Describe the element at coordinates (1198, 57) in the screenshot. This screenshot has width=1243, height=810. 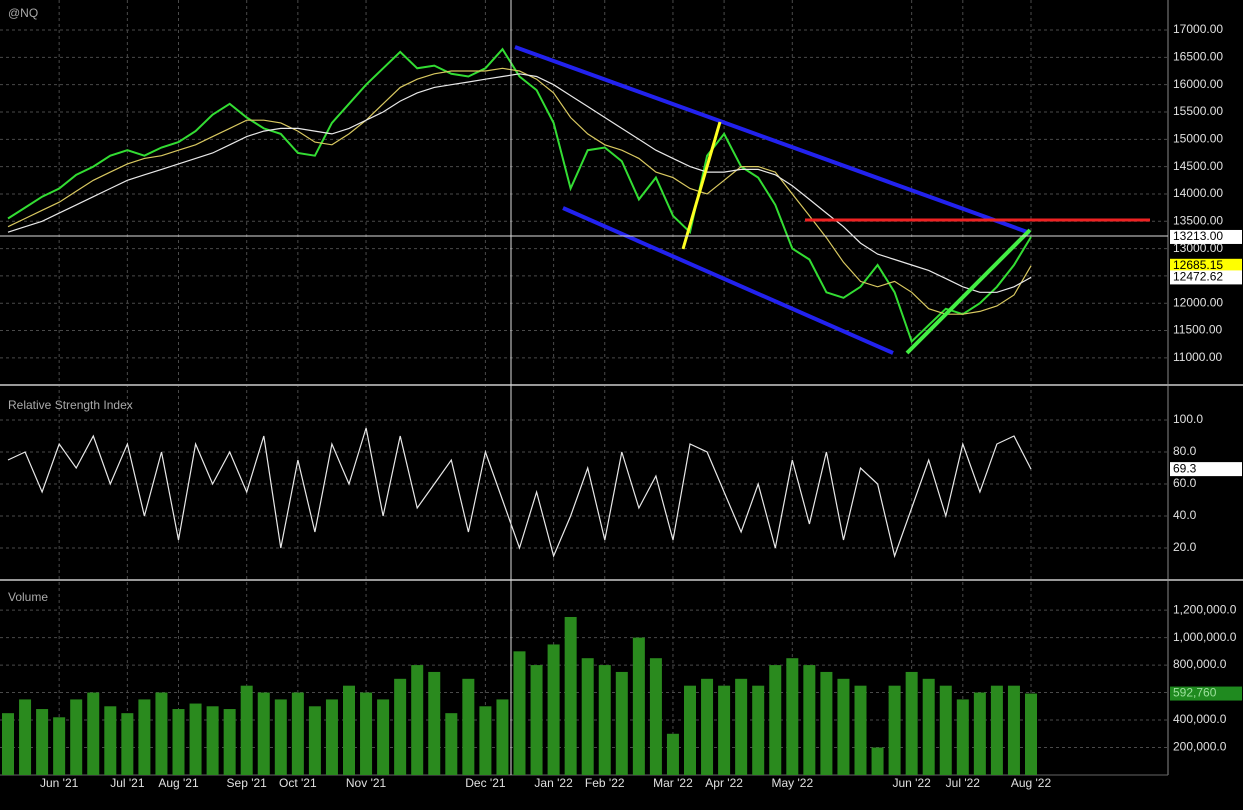
I see `y-tick-label: 16500.00` at that location.